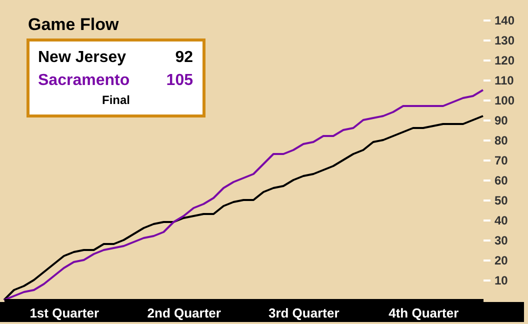  I want to click on x-tick-label: 1st Quarter, so click(65, 313).